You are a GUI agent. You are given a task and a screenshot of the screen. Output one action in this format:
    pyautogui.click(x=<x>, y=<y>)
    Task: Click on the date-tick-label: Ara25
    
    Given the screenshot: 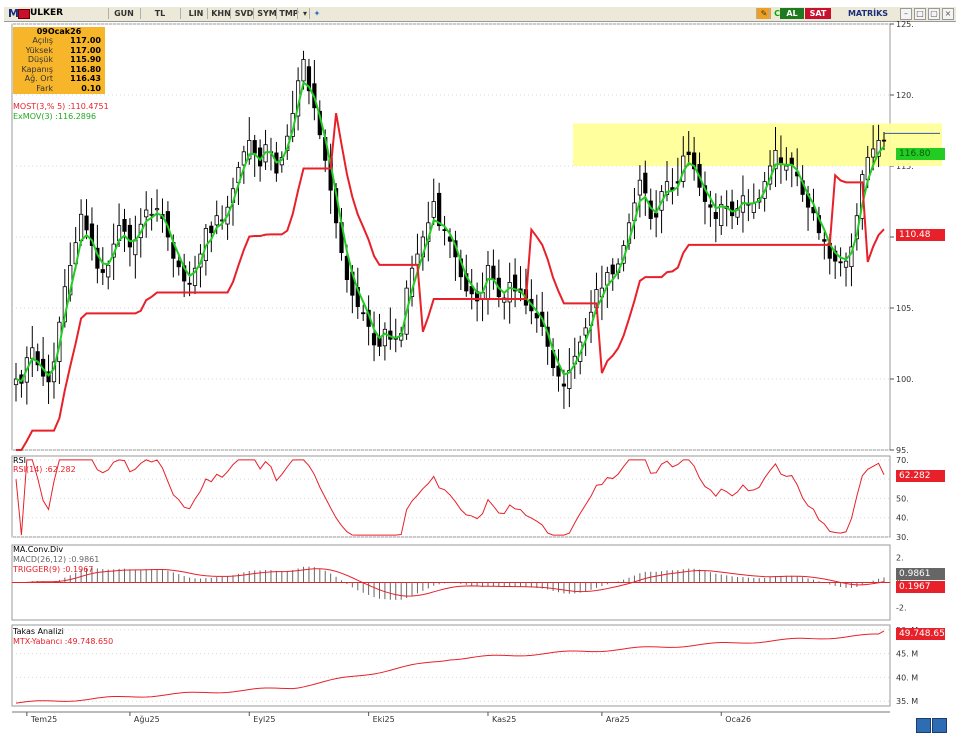 What is the action you would take?
    pyautogui.click(x=618, y=719)
    